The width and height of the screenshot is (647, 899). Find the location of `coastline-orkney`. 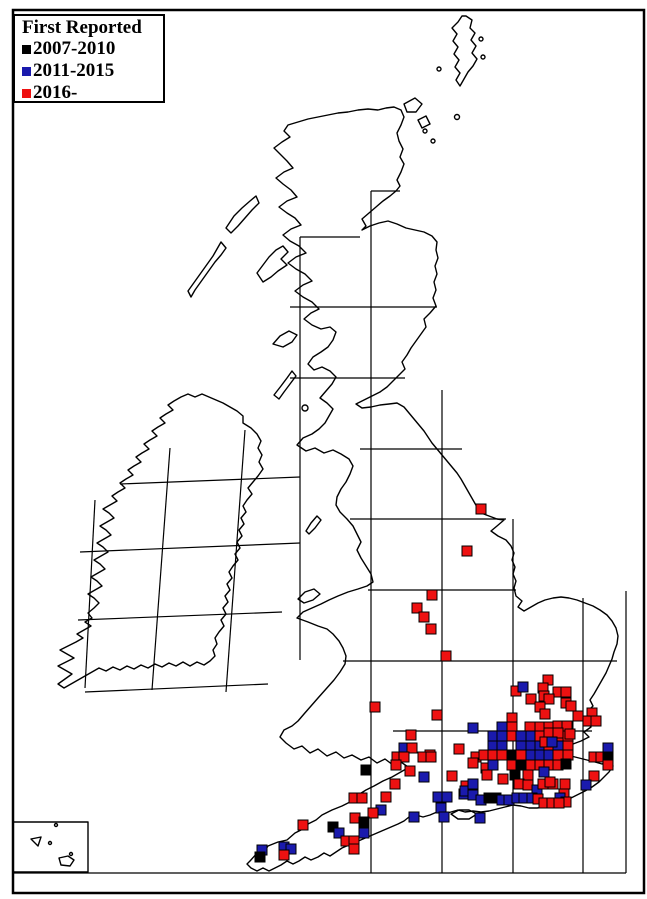

coastline-orkney is located at coordinates (413, 105).